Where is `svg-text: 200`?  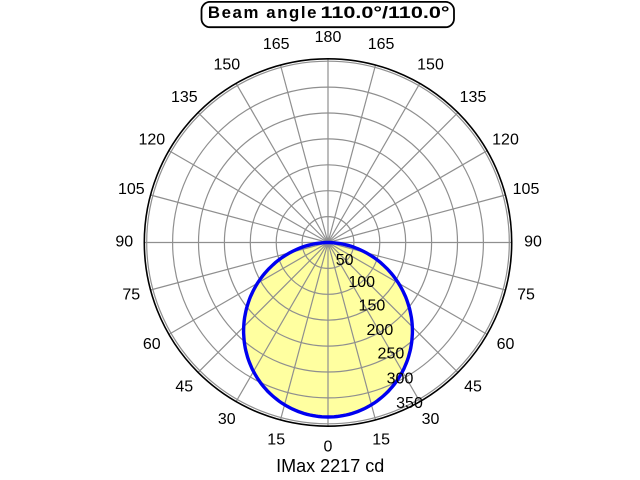
svg-text: 200 is located at coordinates (380, 330).